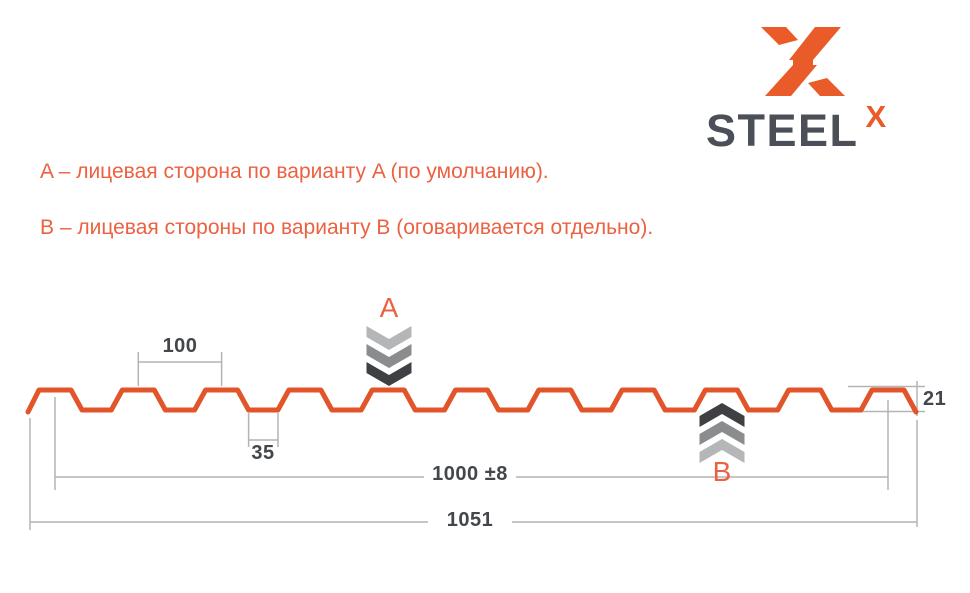  Describe the element at coordinates (180, 346) in the screenshot. I see `dim-label-pitch: 100` at that location.